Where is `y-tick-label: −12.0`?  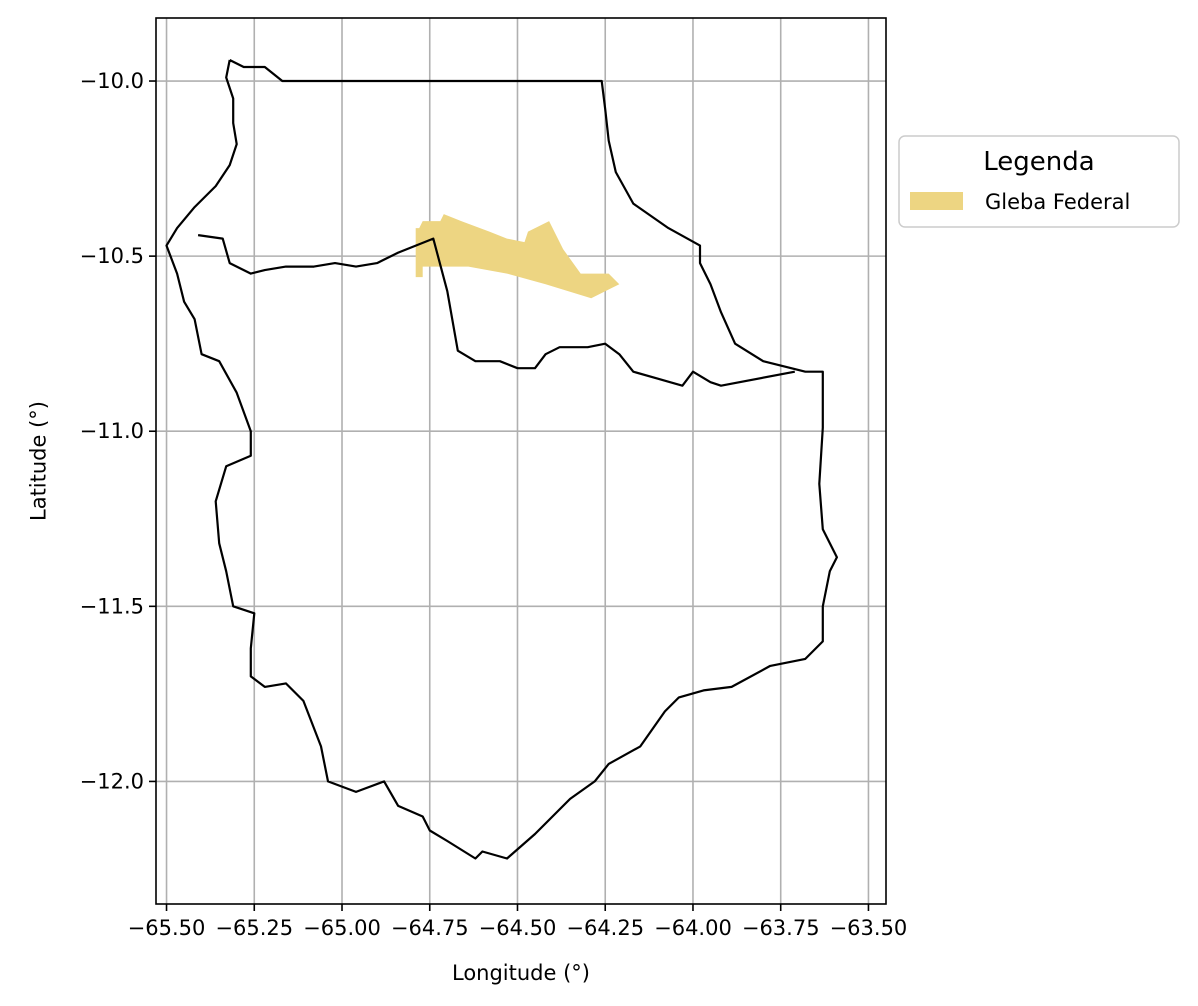 y-tick-label: −12.0 is located at coordinates (112, 781).